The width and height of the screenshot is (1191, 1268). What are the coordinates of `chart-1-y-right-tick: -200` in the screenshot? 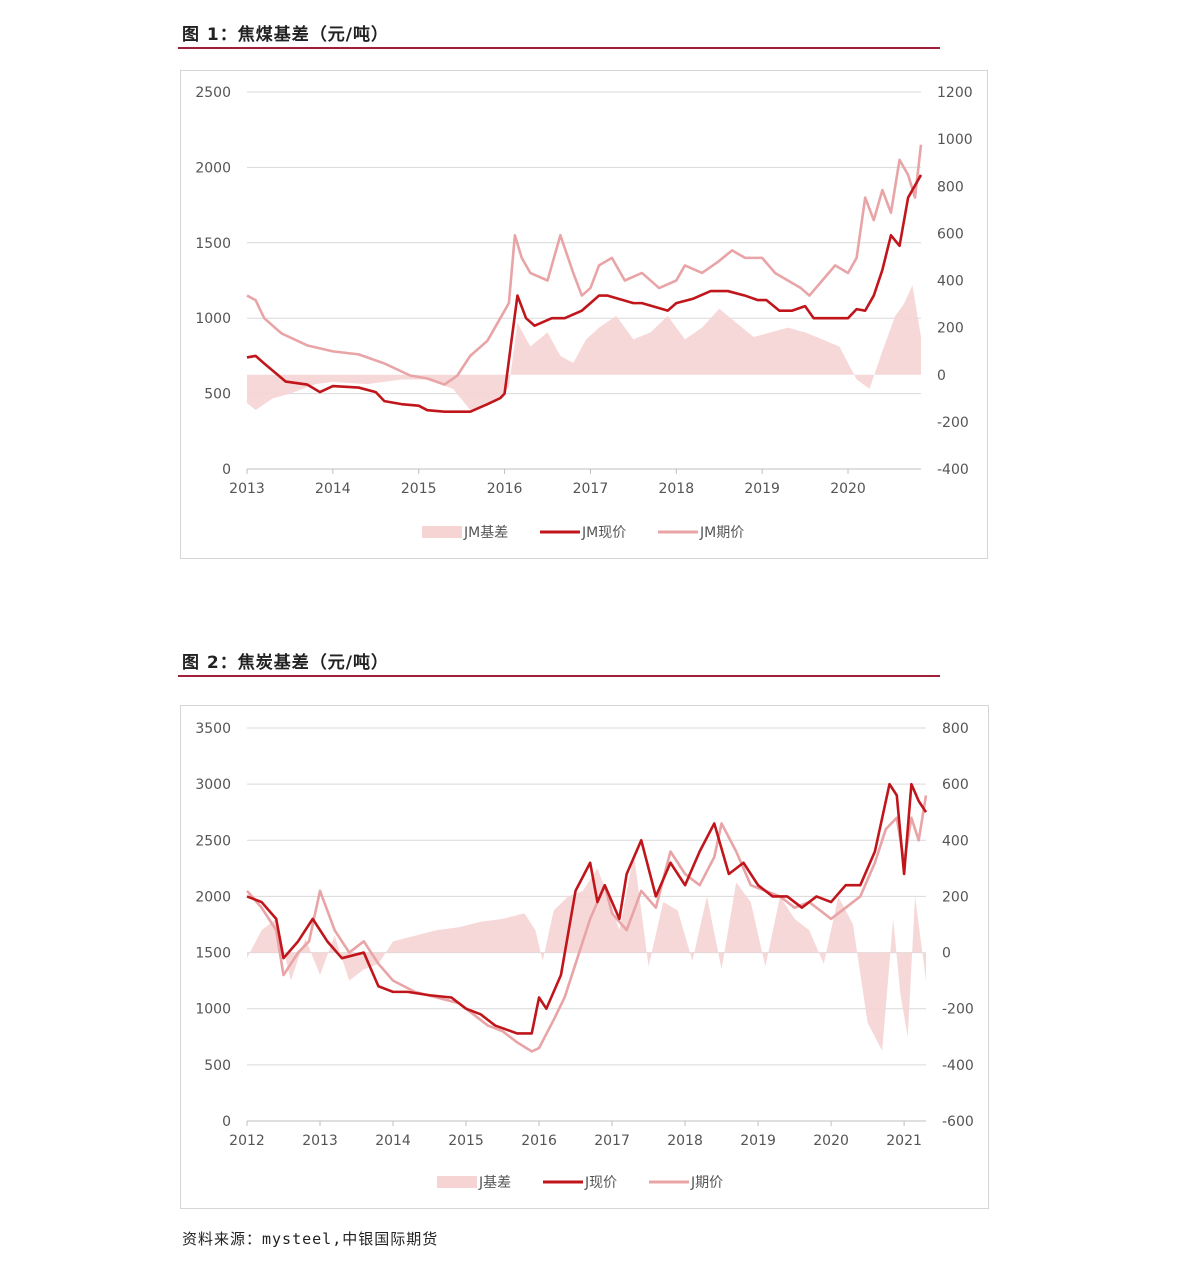 It's located at (953, 423).